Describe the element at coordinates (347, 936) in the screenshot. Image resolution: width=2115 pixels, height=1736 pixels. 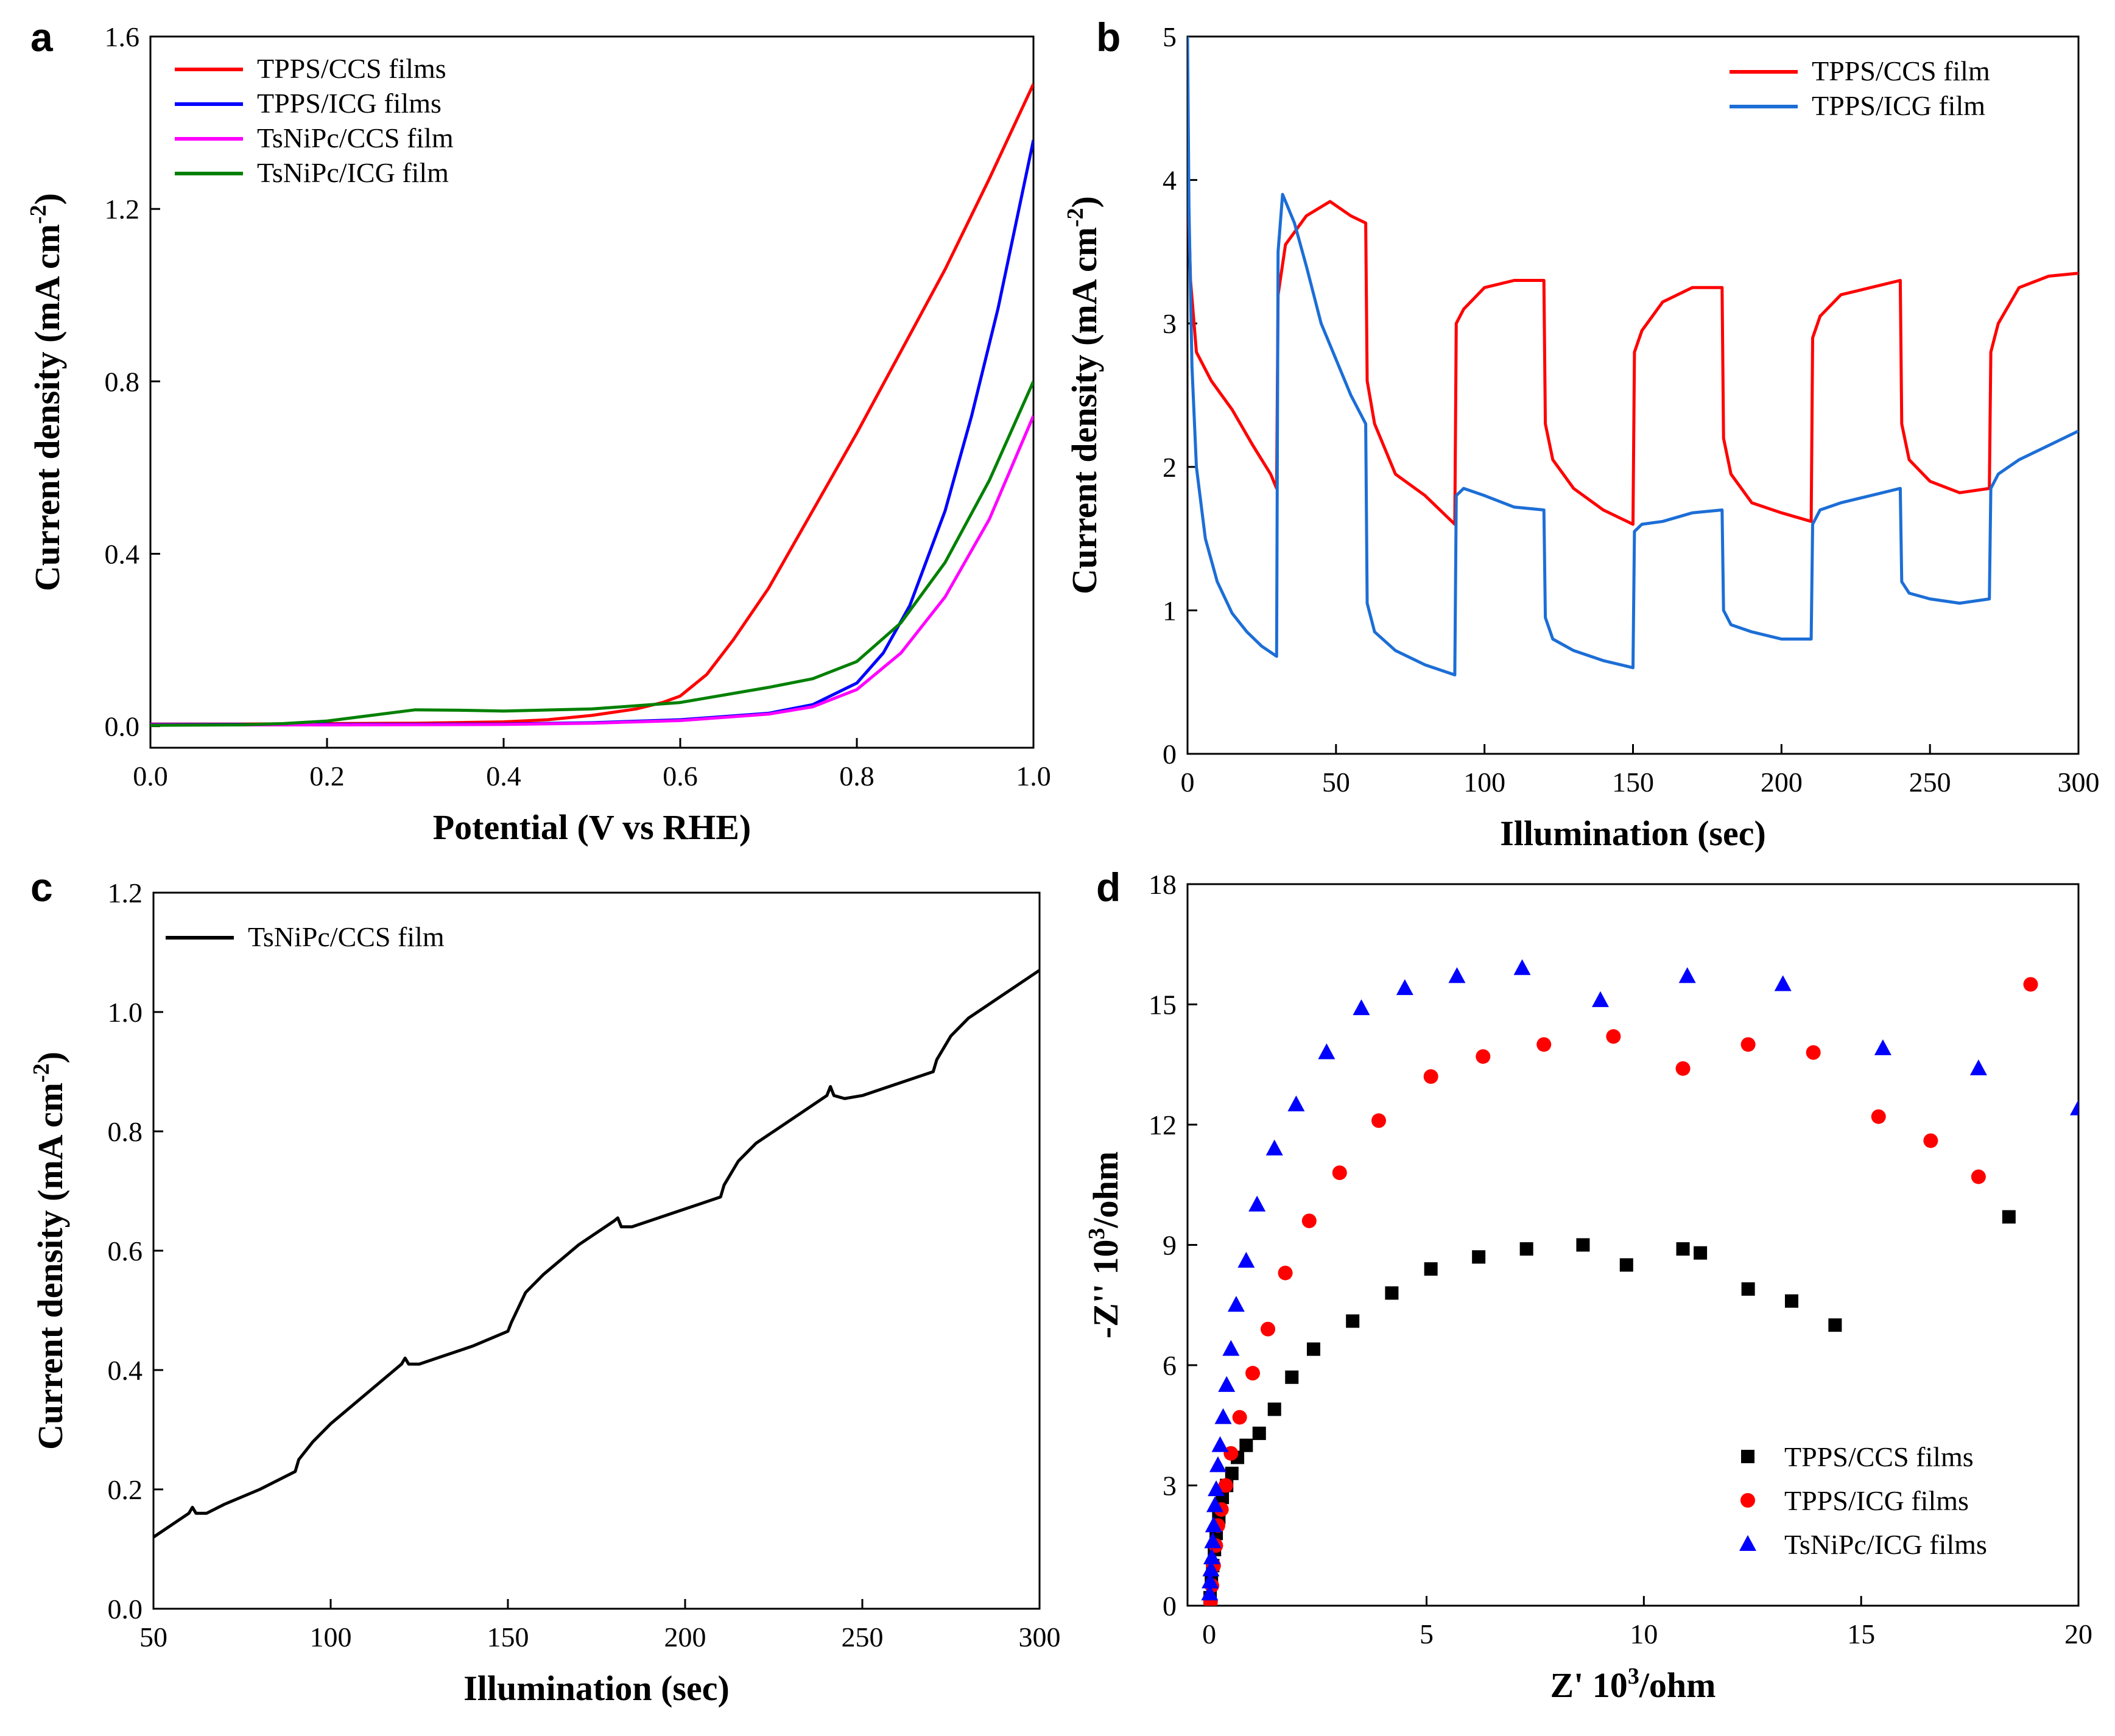
I see `legend-label: TsNiPc/CCS film` at that location.